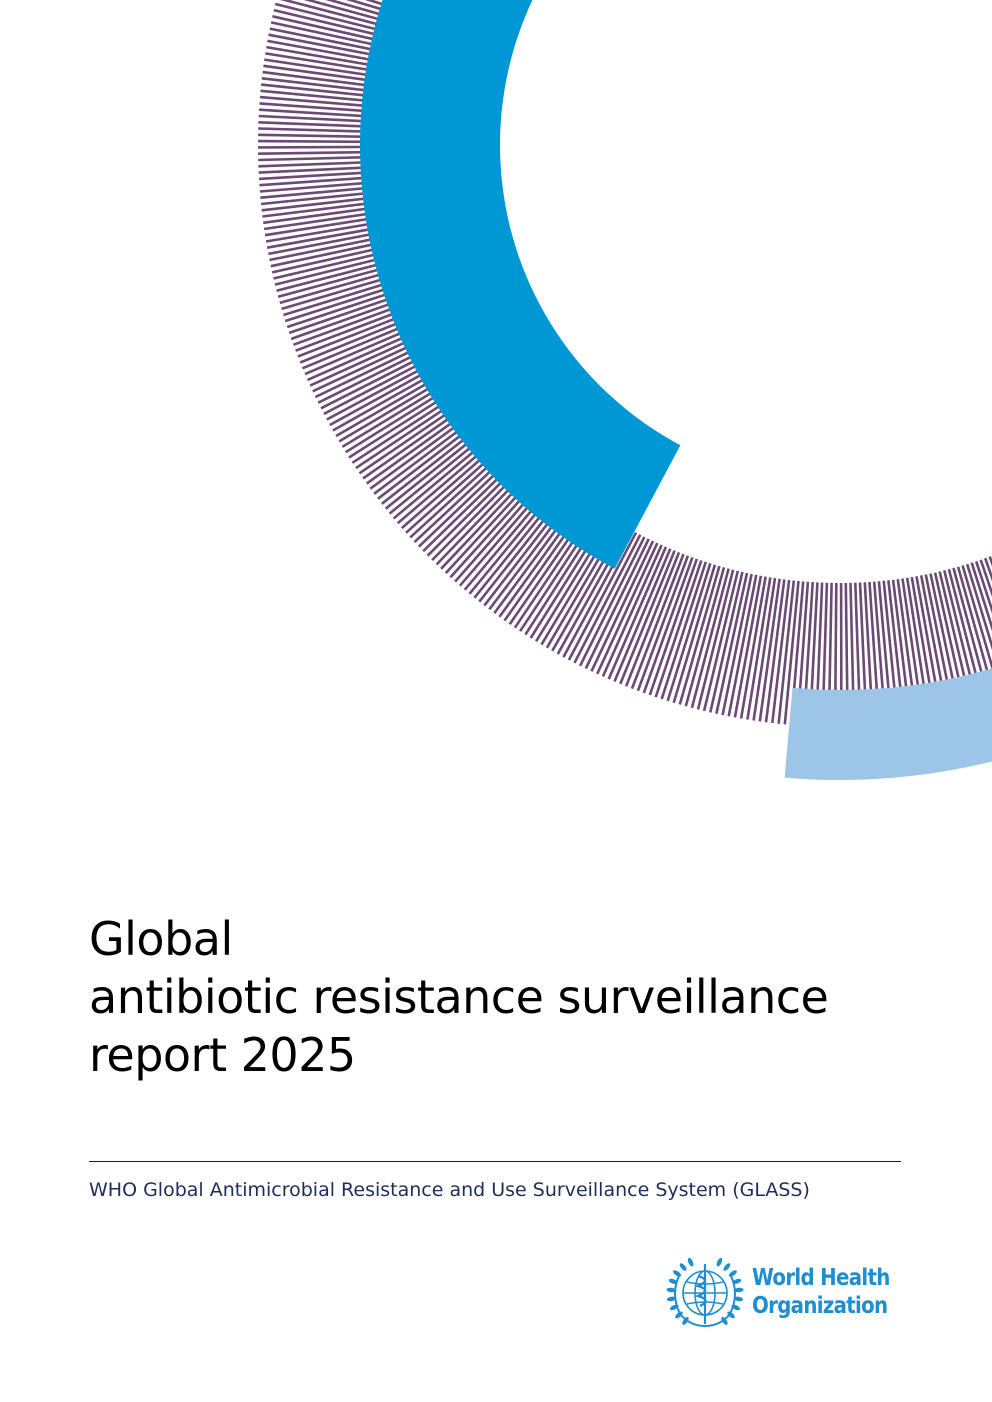 Image resolution: width=992 pixels, height=1402 pixels. What do you see at coordinates (820, 1306) in the screenshot?
I see `who-name-line-2: Organization` at bounding box center [820, 1306].